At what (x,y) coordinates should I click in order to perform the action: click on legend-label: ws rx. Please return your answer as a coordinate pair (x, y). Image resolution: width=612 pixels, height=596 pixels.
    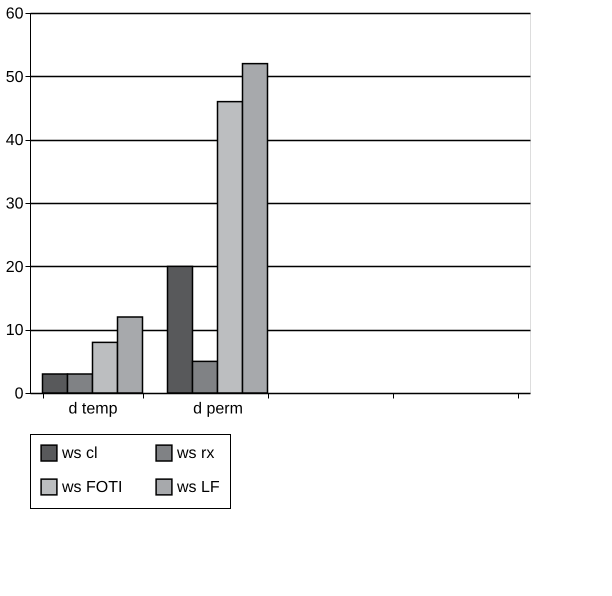
    Looking at the image, I should click on (195, 453).